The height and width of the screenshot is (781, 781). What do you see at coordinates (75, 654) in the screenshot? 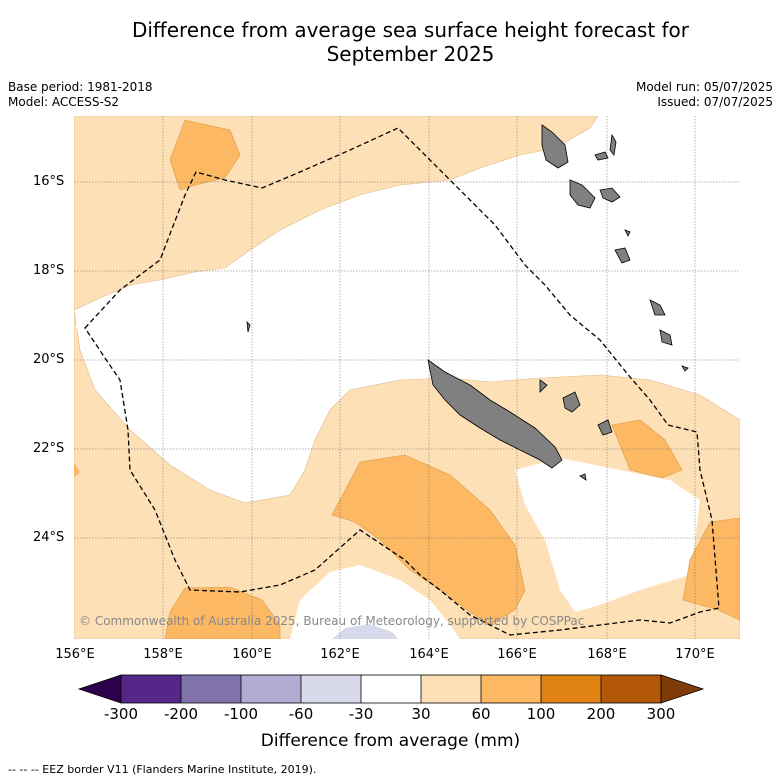
I see `lon-label-156e: 156°E` at bounding box center [75, 654].